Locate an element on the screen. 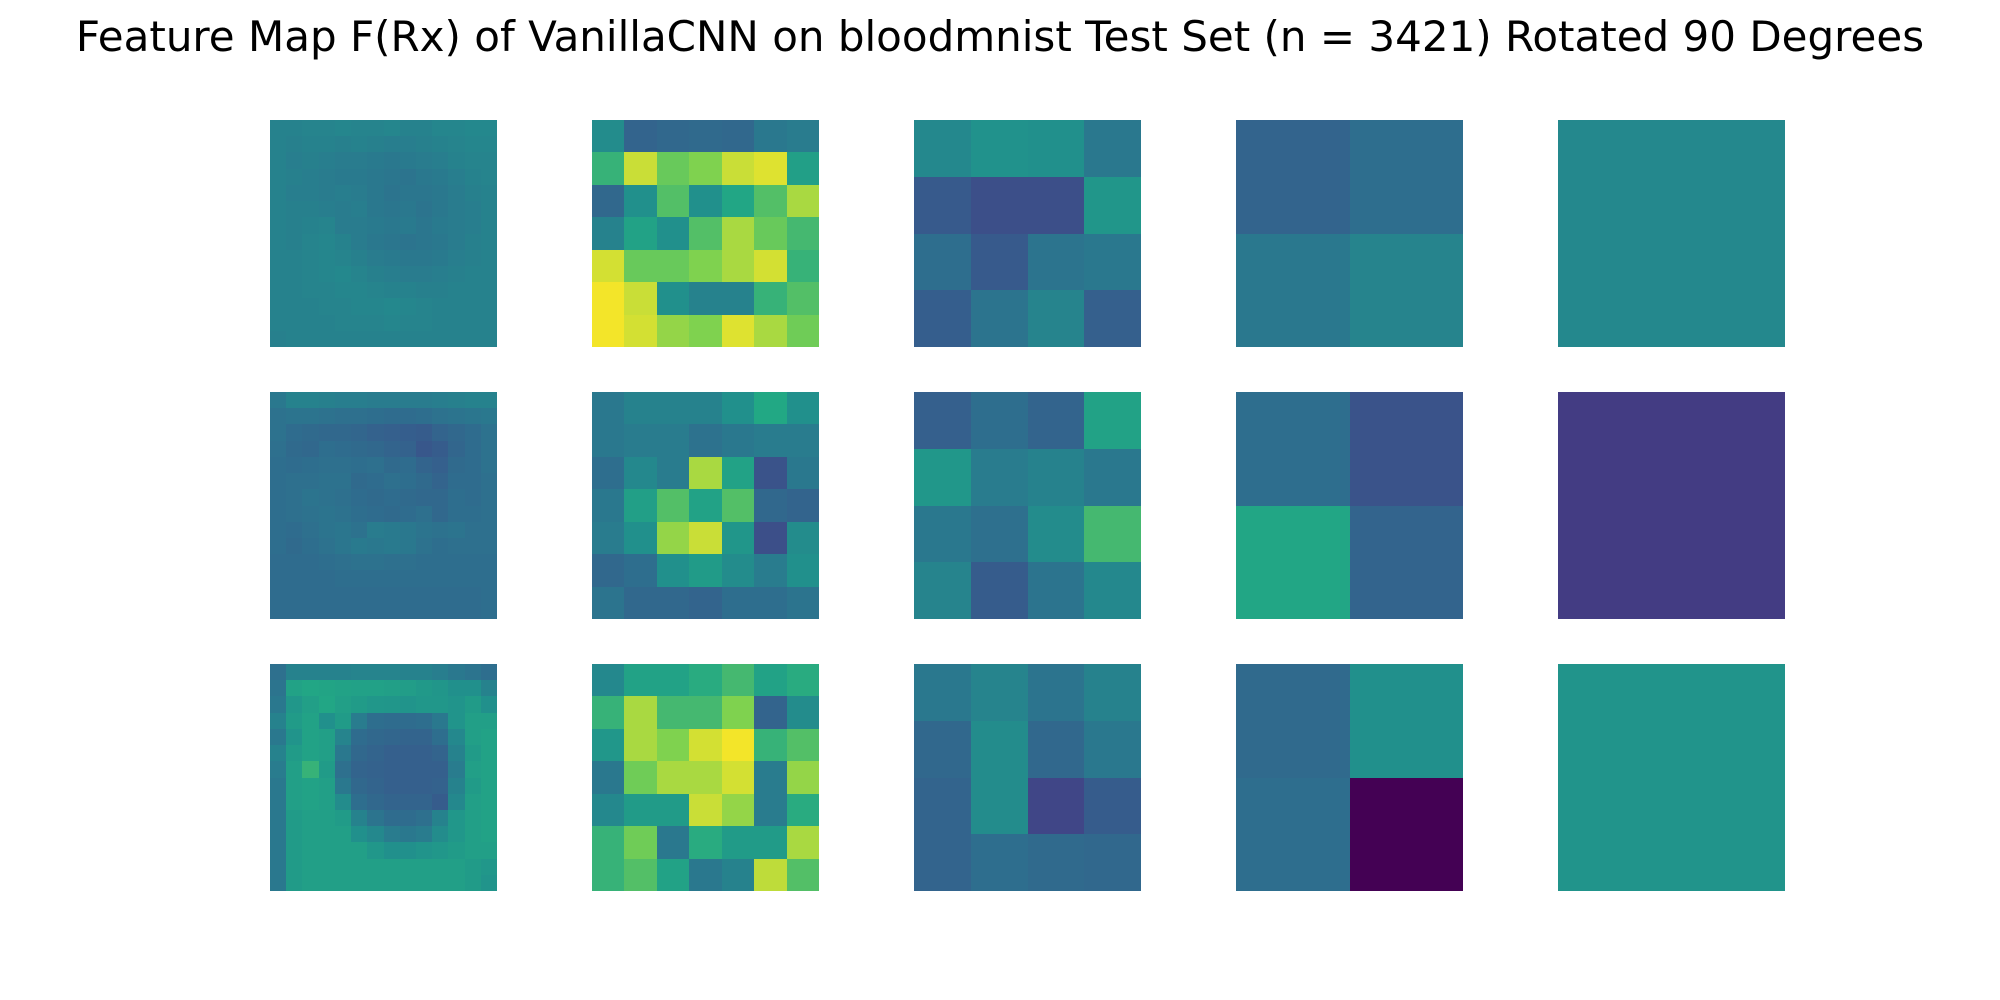 This screenshot has width=2000, height=1000. feature-map-panel-r2-c4 is located at coordinates (1671, 777).